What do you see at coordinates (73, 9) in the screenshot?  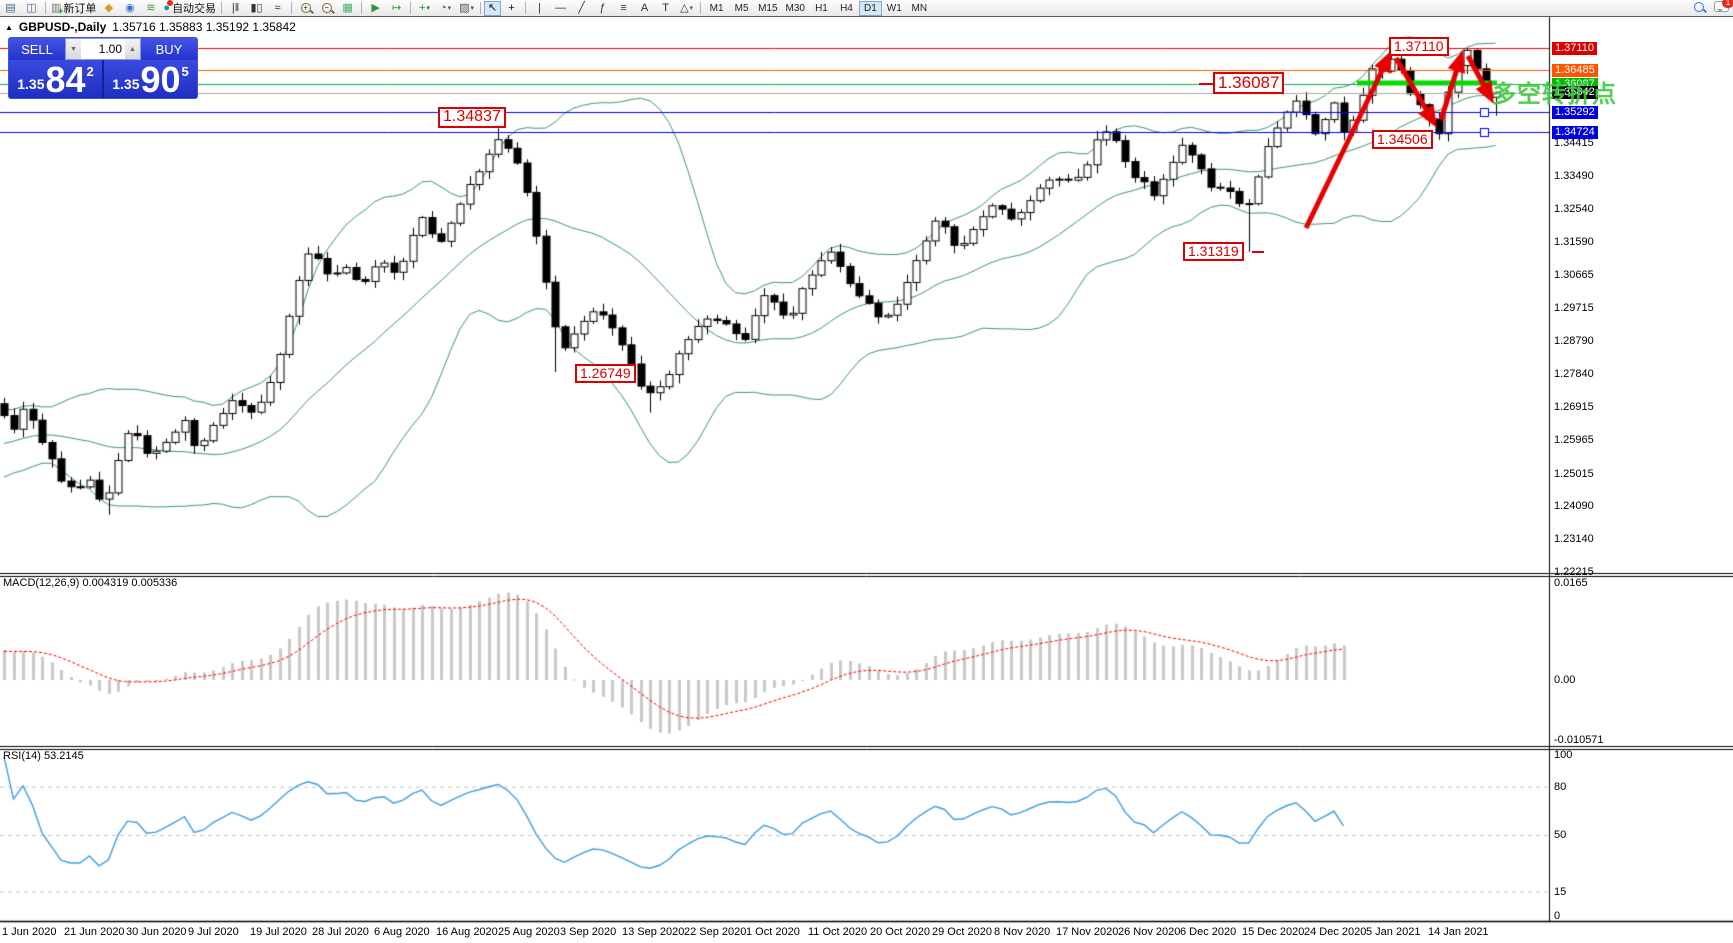 I see `new-order-button: ▥ + 新订单` at bounding box center [73, 9].